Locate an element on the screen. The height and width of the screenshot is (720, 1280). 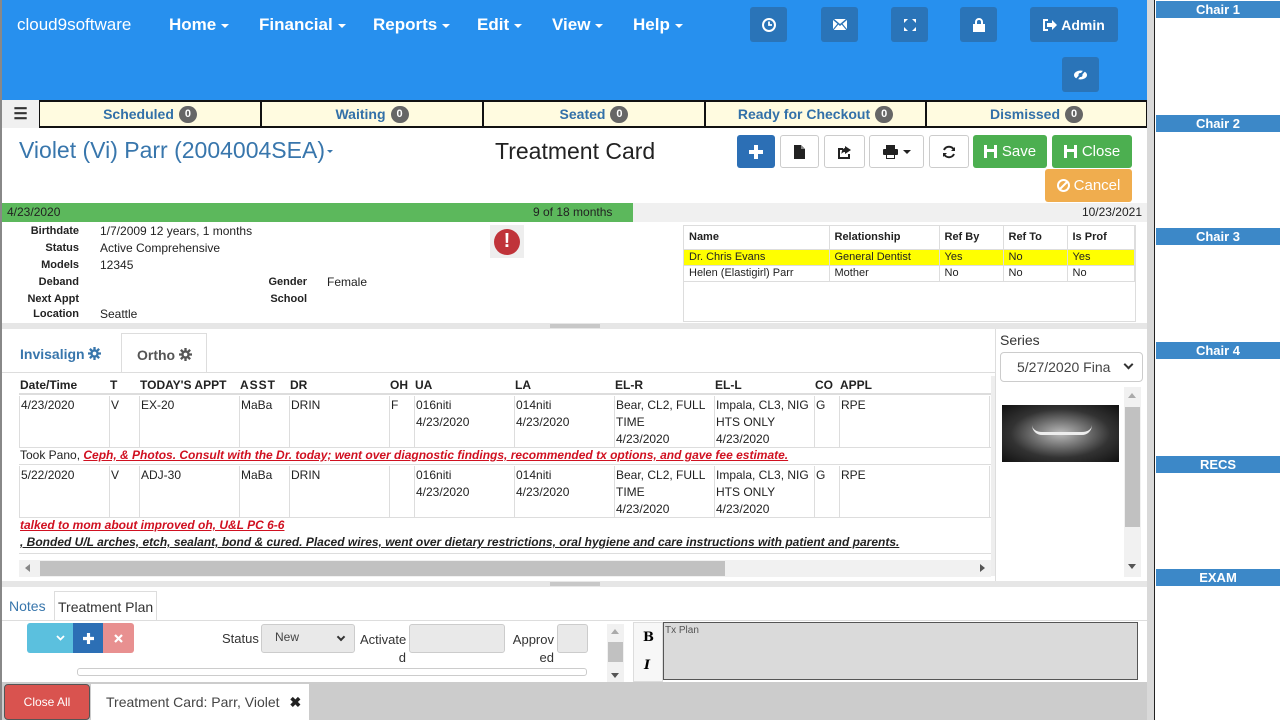
chair-header-chair-4: Chair 4 is located at coordinates (1218, 350).